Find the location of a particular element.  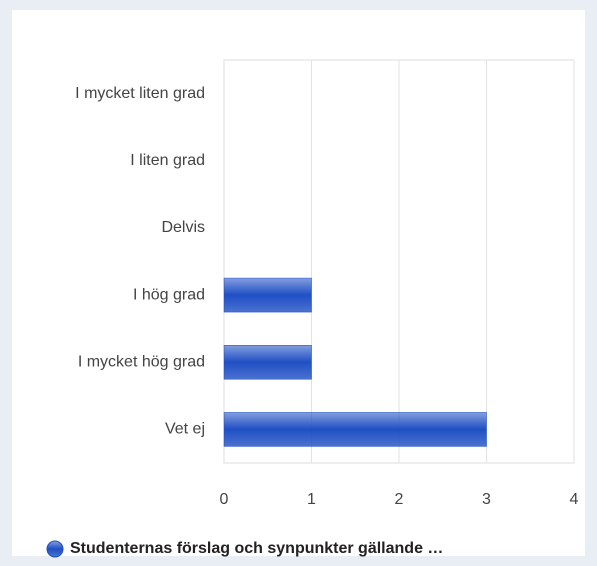

y-tick-label: I hög grad is located at coordinates (169, 294).